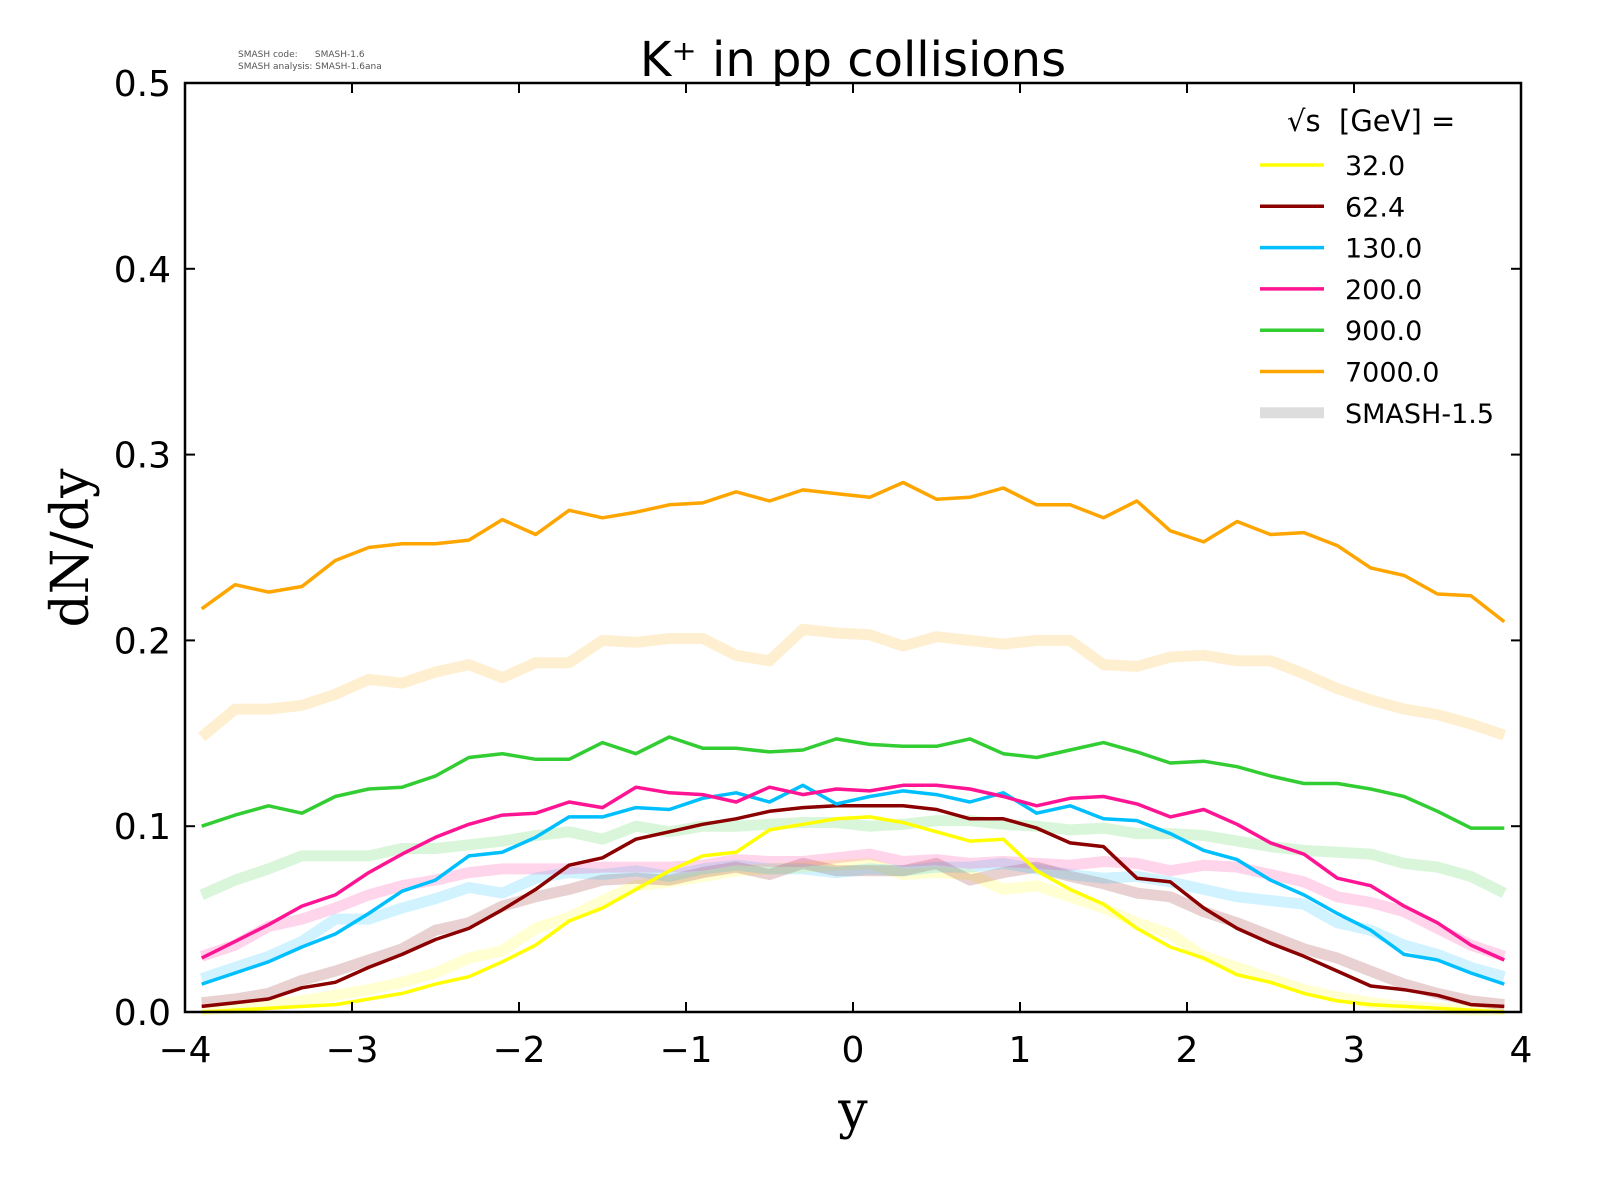  Describe the element at coordinates (1521, 1050) in the screenshot. I see `x-tick-label: 4` at that location.